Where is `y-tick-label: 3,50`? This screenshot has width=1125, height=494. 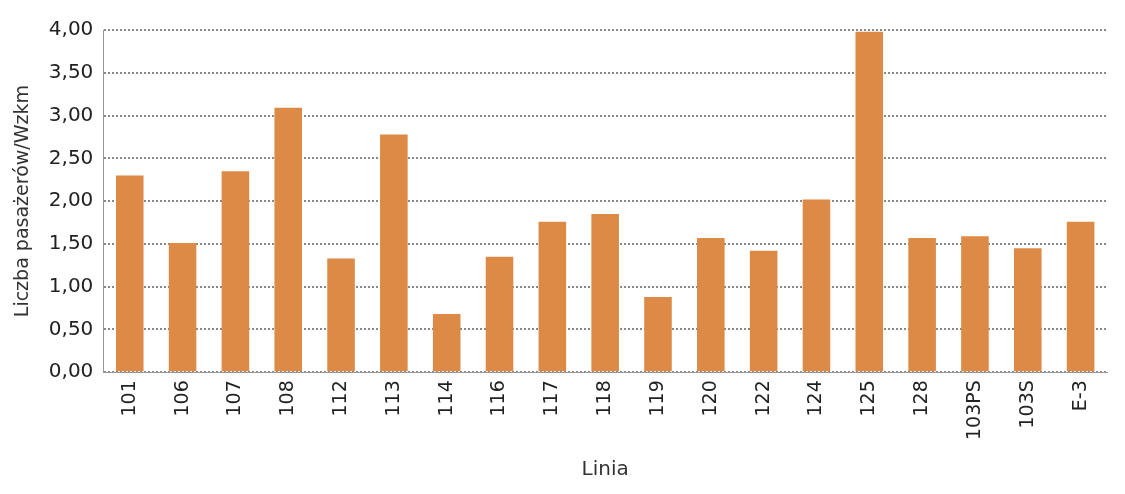
y-tick-label: 3,50 is located at coordinates (71, 70).